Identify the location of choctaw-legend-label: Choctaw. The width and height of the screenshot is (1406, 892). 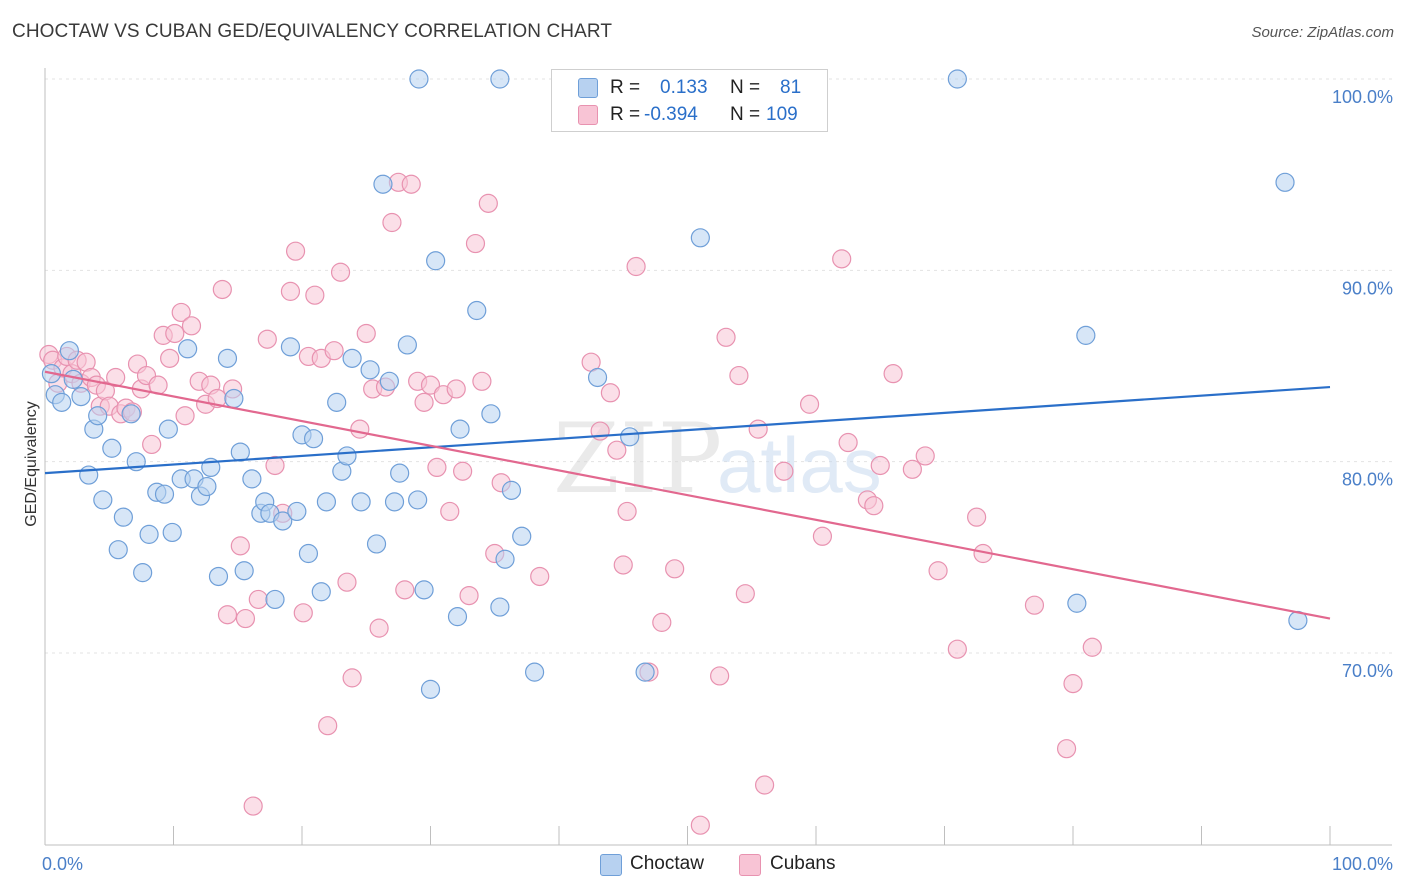
(667, 863).